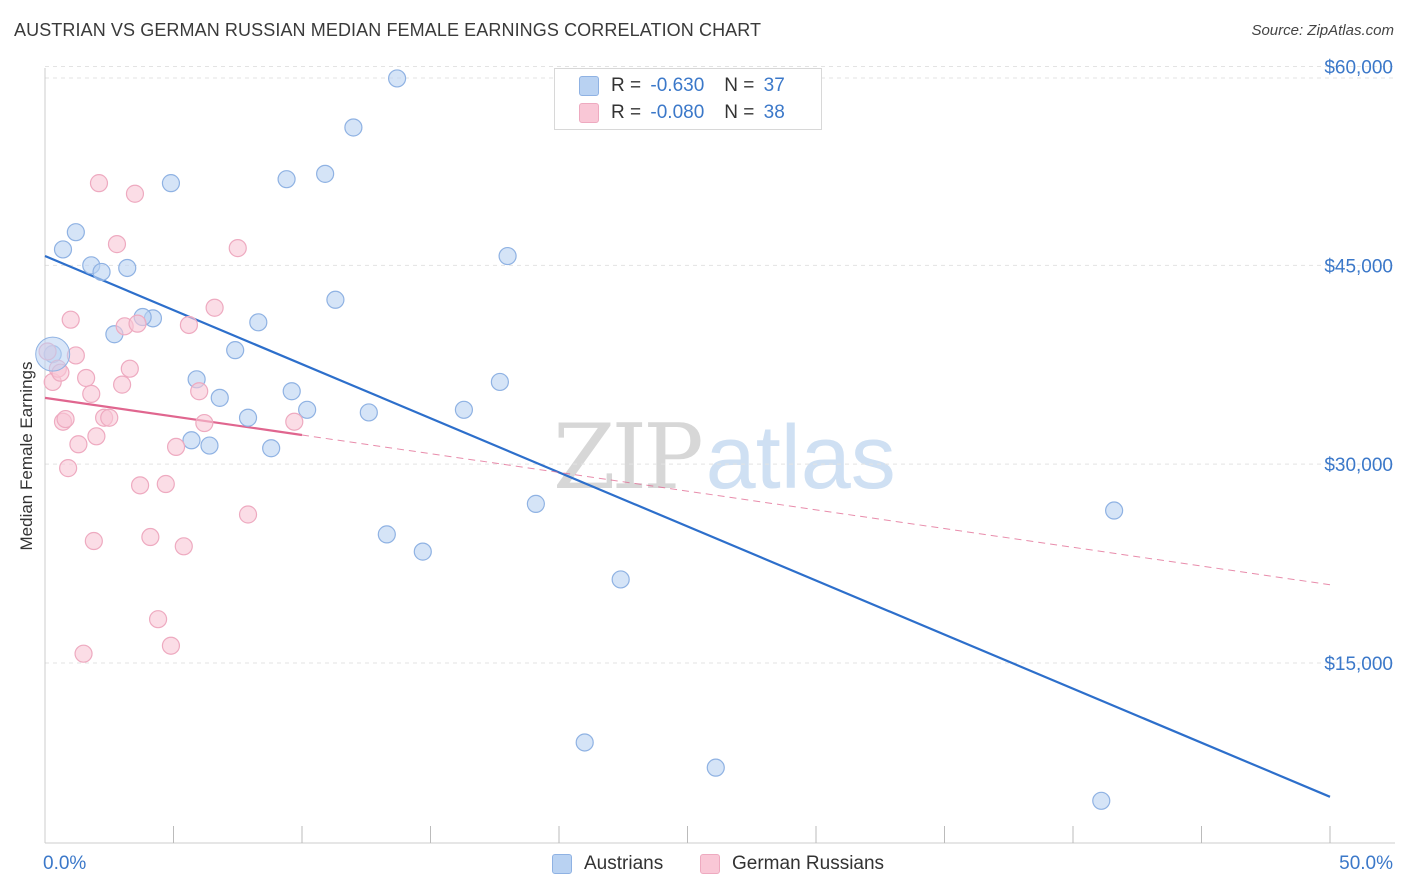 The width and height of the screenshot is (1406, 892). I want to click on austrian-point-large, so click(53, 354).